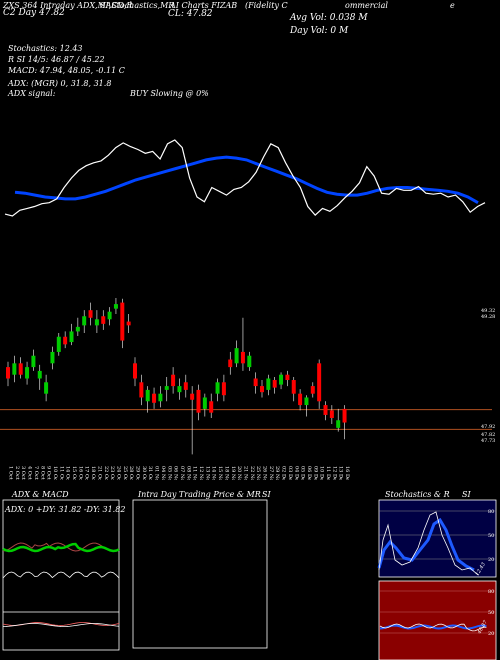  I want to click on date-tick: 1 Oct, so click(11, 473).